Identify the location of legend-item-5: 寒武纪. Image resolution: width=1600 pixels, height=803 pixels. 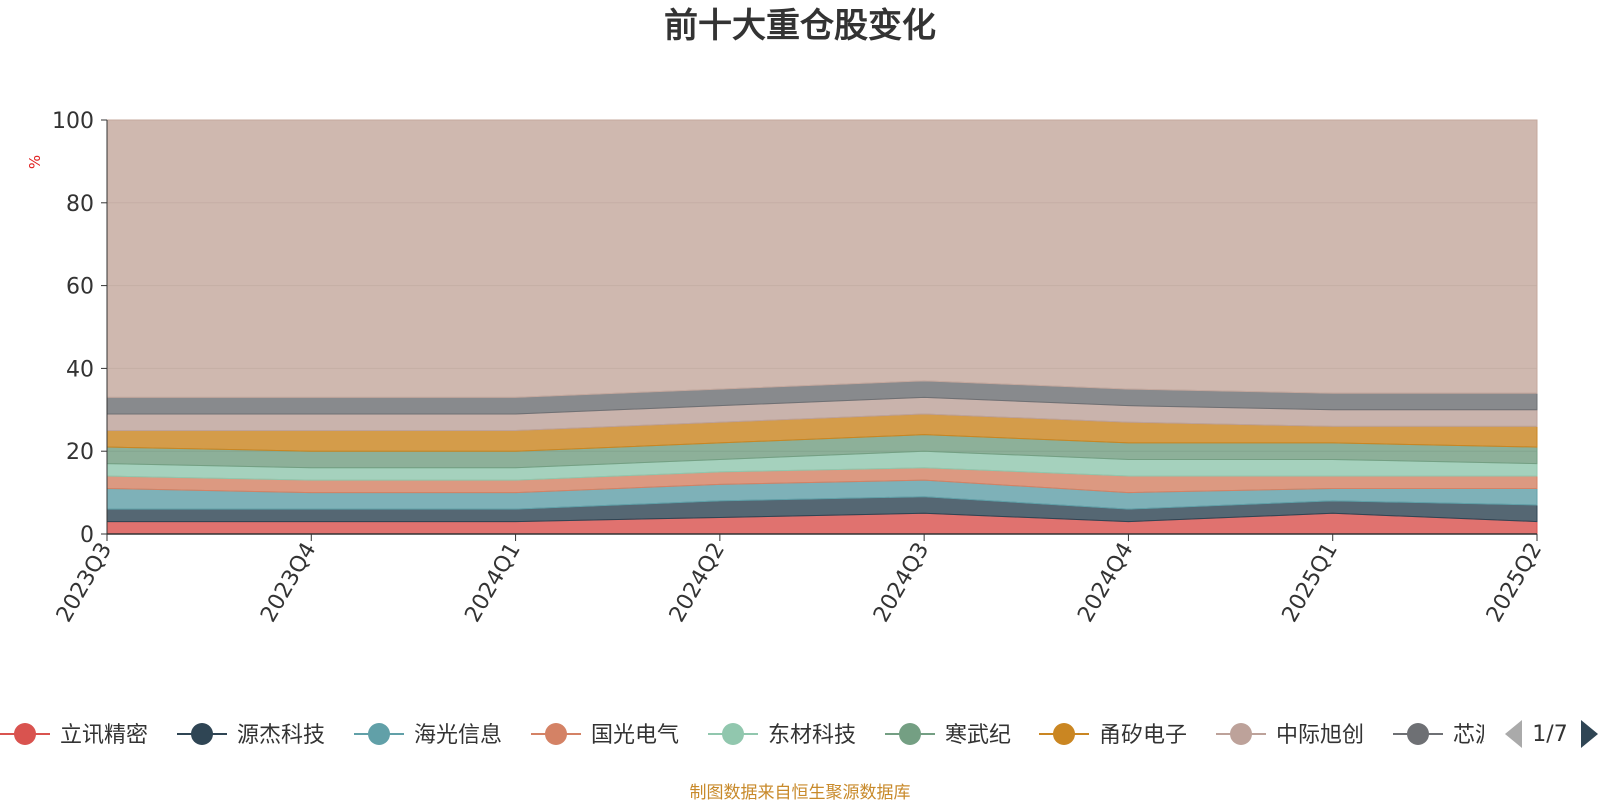
(948, 735).